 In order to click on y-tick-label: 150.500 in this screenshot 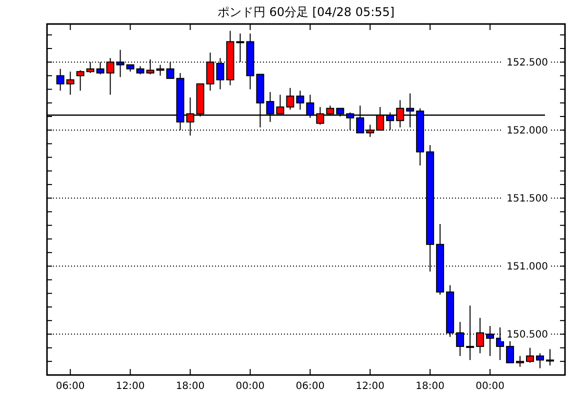, I will do `click(527, 335)`.